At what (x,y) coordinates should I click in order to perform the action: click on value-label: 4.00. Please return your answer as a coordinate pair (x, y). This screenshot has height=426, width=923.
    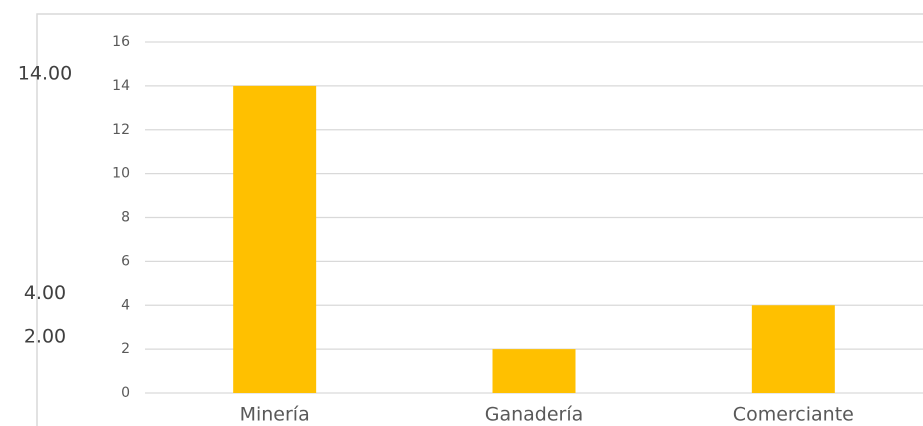
    Looking at the image, I should click on (45, 293).